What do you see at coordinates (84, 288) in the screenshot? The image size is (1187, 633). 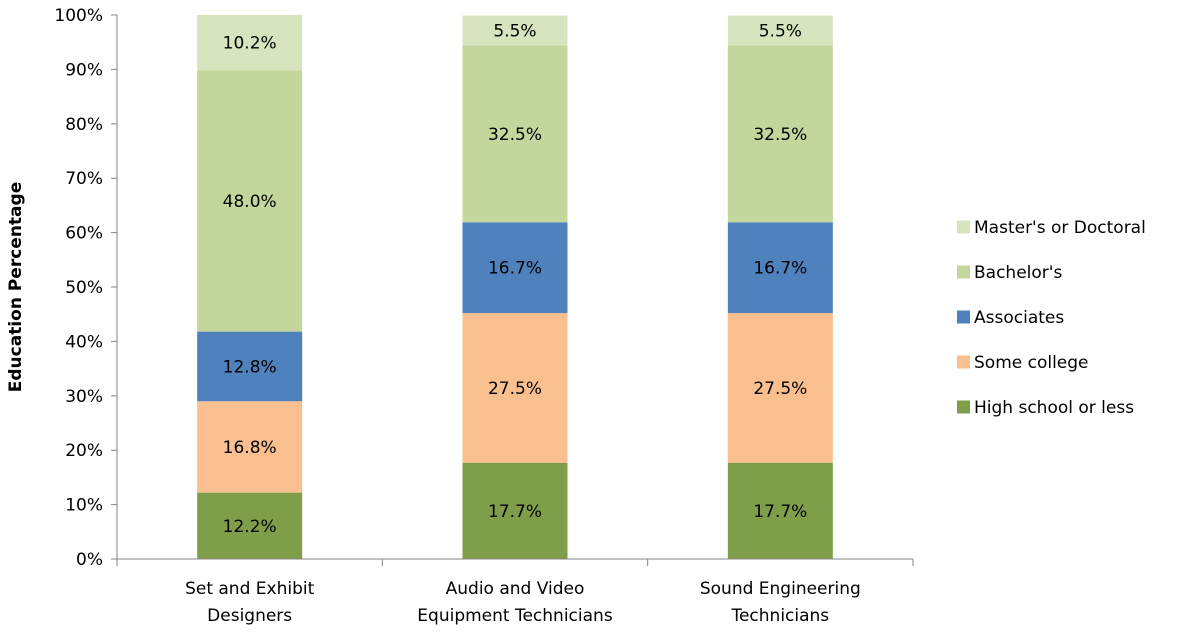 I see `y-tick-label: 50%` at bounding box center [84, 288].